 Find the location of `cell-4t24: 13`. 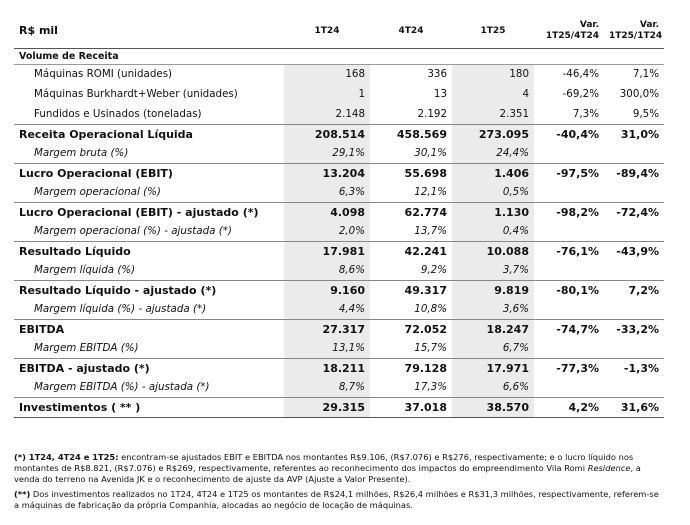

cell-4t24: 13 is located at coordinates (440, 94).